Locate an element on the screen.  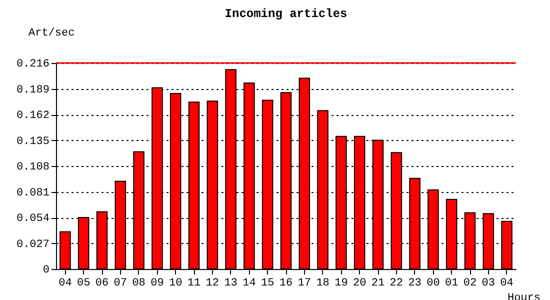
y-tick-label: 0.216 is located at coordinates (33, 64).